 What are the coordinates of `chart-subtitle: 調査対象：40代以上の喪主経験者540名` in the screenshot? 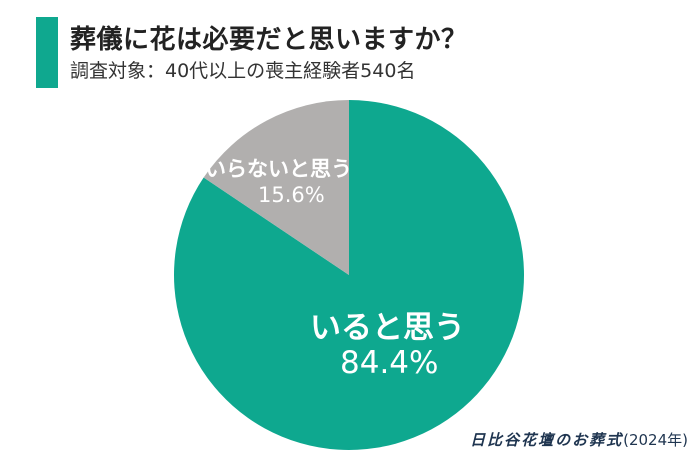 It's located at (243, 71).